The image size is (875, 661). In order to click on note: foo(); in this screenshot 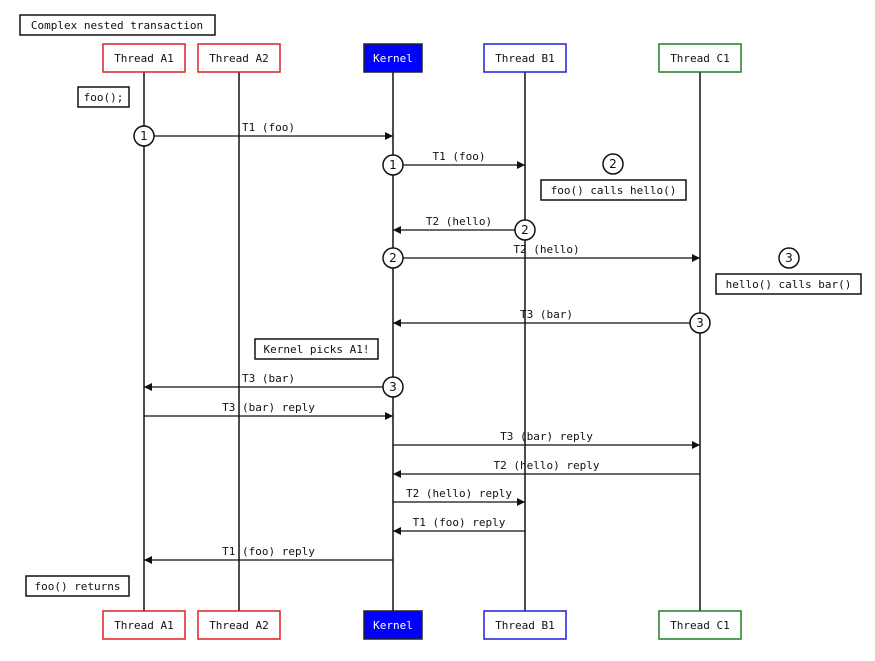, I will do `click(103, 97)`.